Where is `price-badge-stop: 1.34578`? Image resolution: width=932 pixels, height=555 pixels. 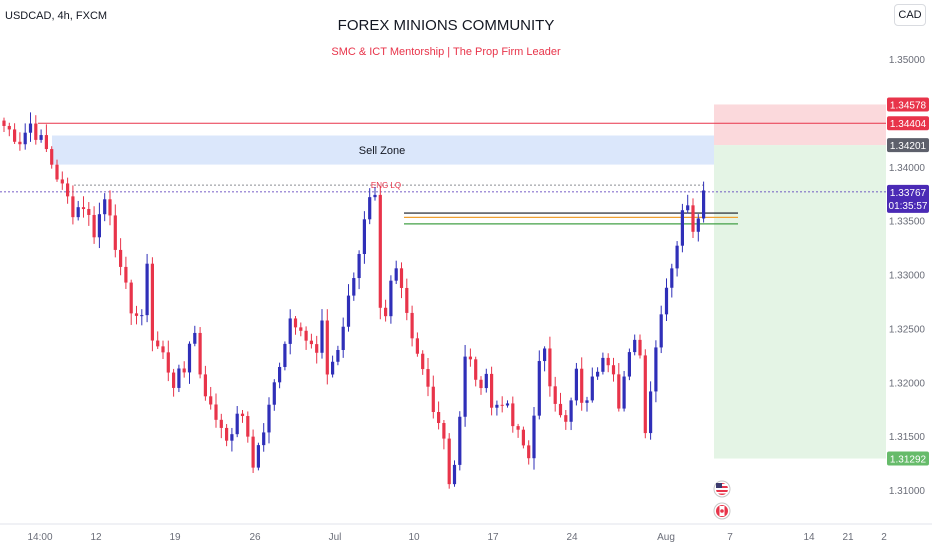 price-badge-stop: 1.34578 is located at coordinates (908, 104).